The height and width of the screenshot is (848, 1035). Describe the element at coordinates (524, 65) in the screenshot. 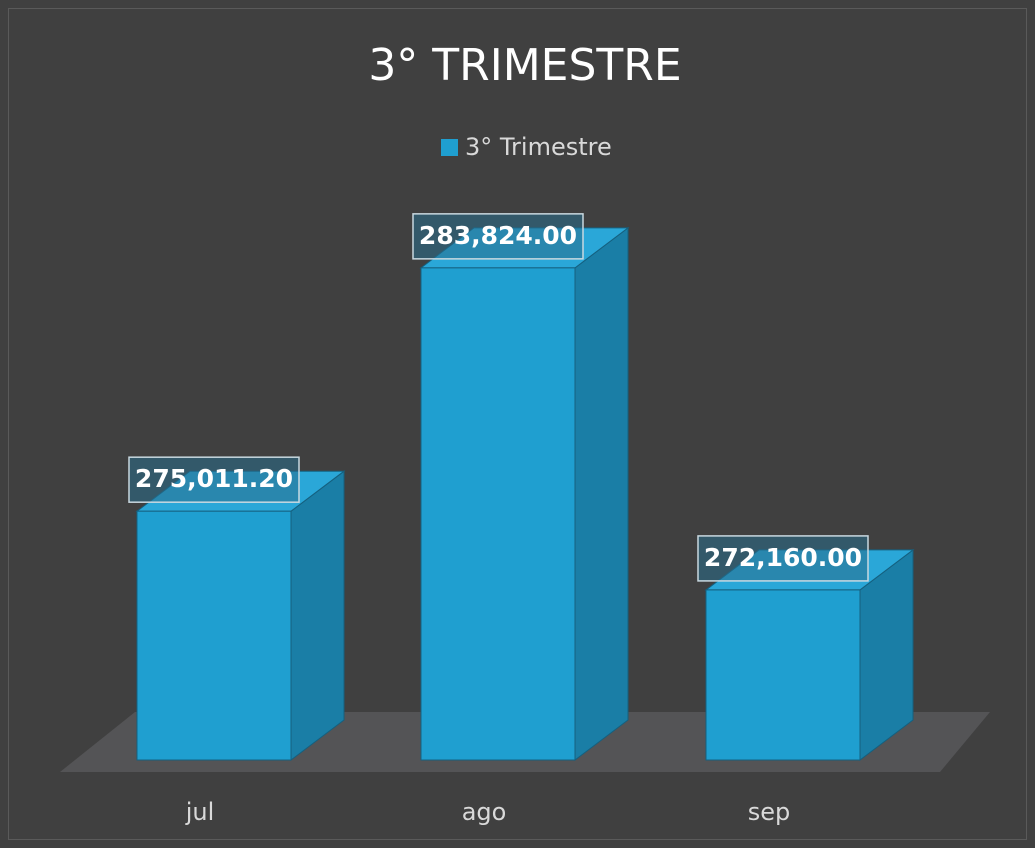

I see `chart-title: 3° TRIMESTRE` at that location.